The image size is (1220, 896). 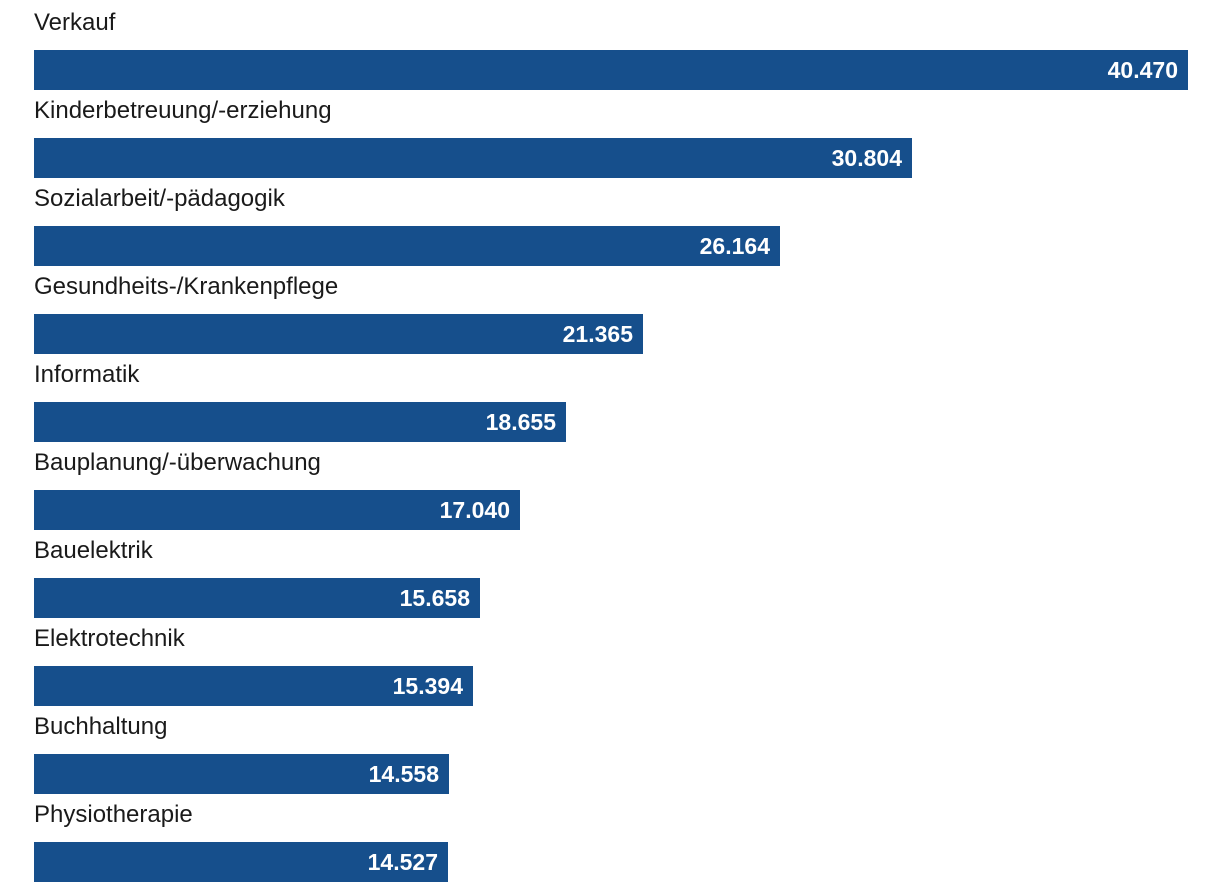 I want to click on bar-row: Bauplanung/-überwachung 17.040, so click(x=610, y=488).